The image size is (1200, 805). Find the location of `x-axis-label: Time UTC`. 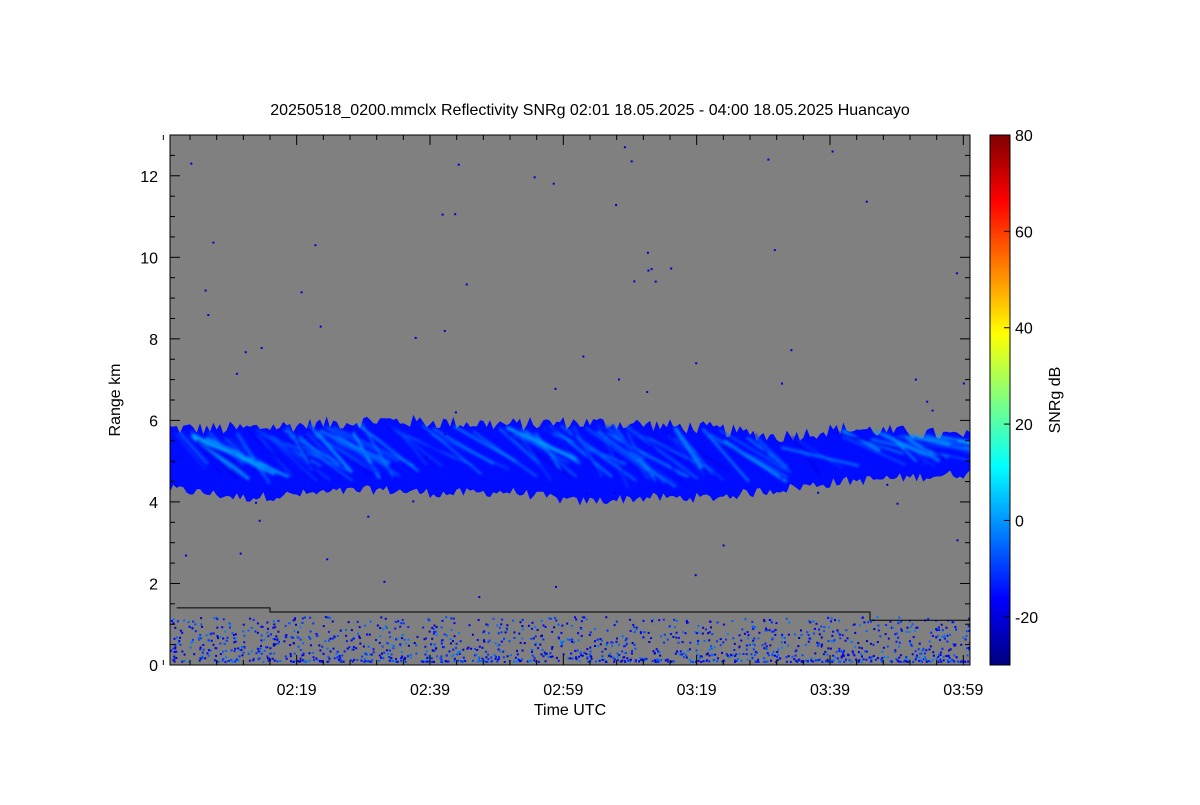

x-axis-label: Time UTC is located at coordinates (570, 710).